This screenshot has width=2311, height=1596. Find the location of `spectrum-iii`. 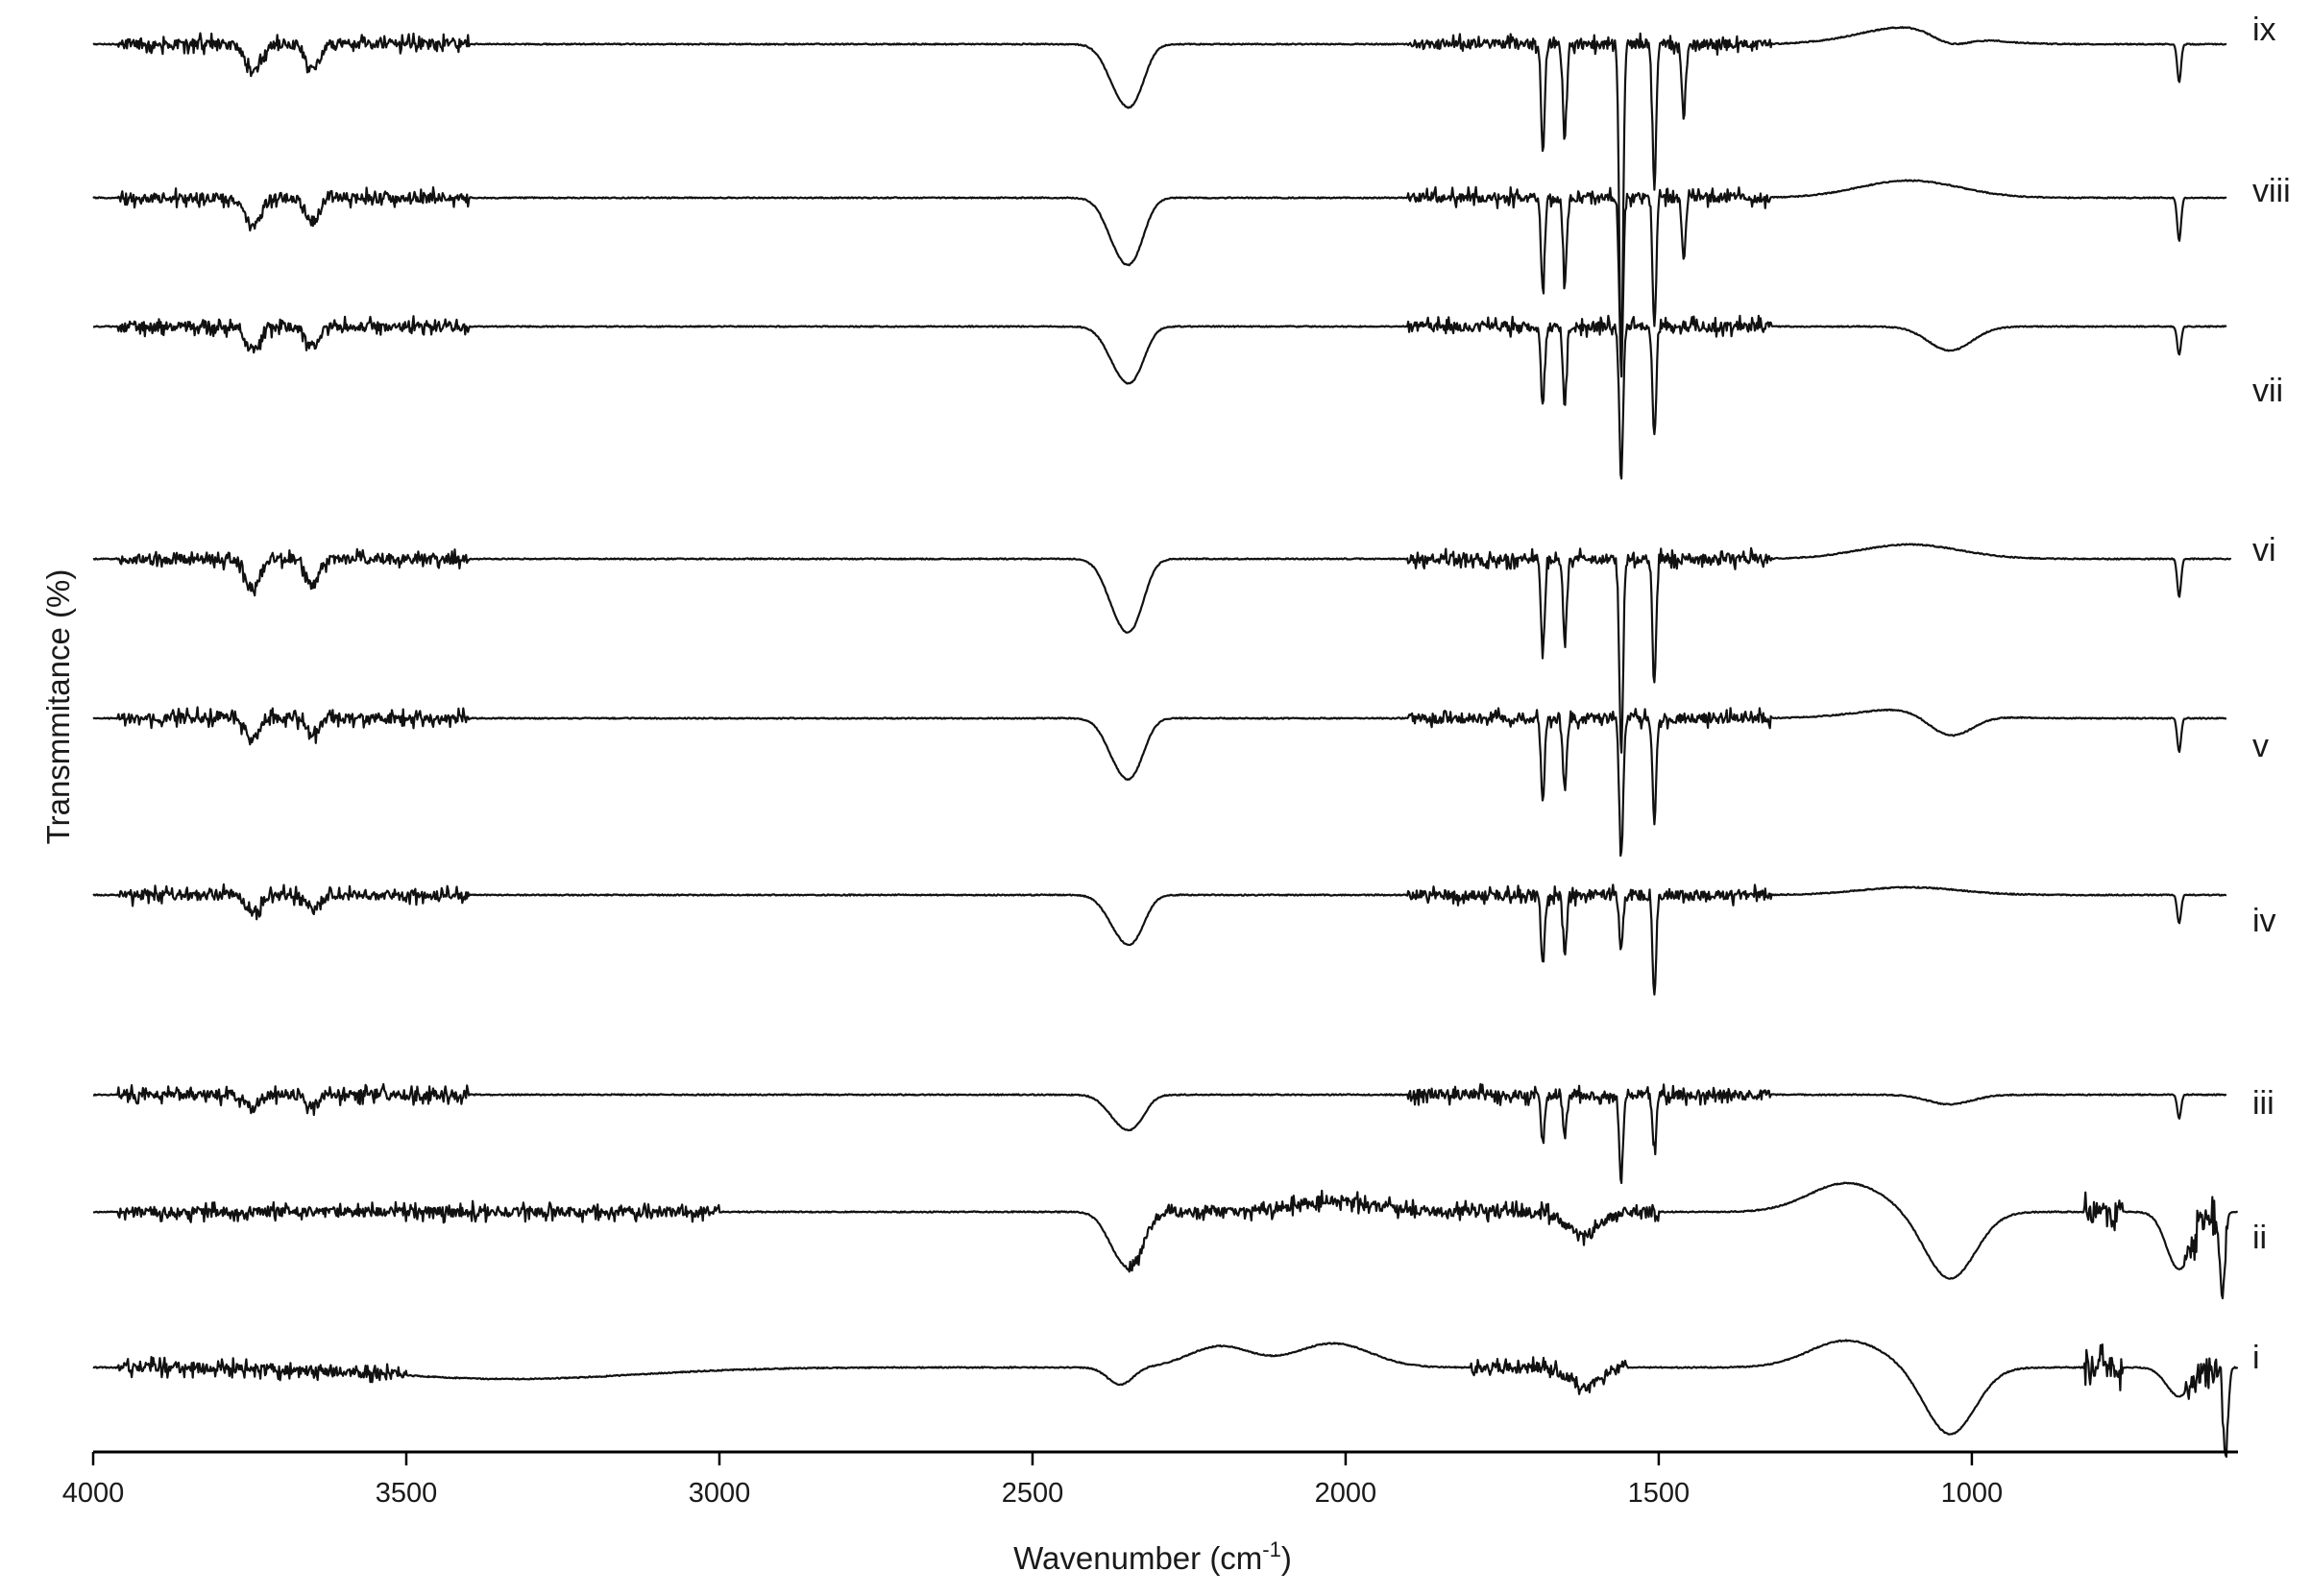

spectrum-iii is located at coordinates (1159, 1133).